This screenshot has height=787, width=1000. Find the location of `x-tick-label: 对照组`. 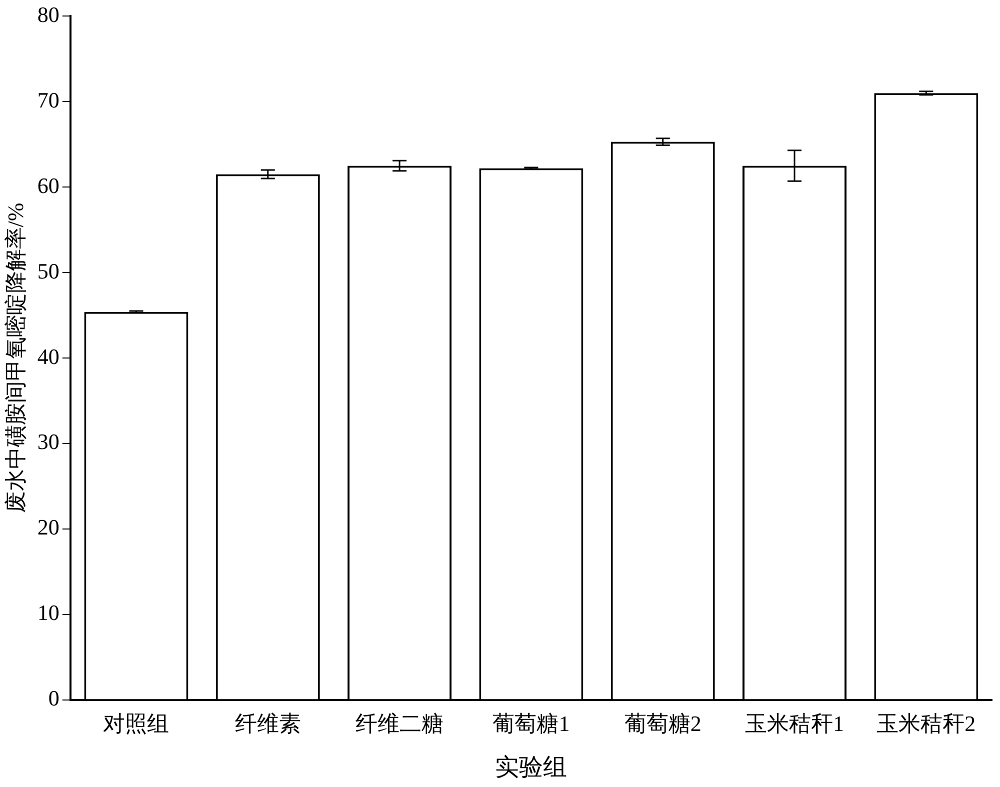

x-tick-label: 对照组 is located at coordinates (136, 723).